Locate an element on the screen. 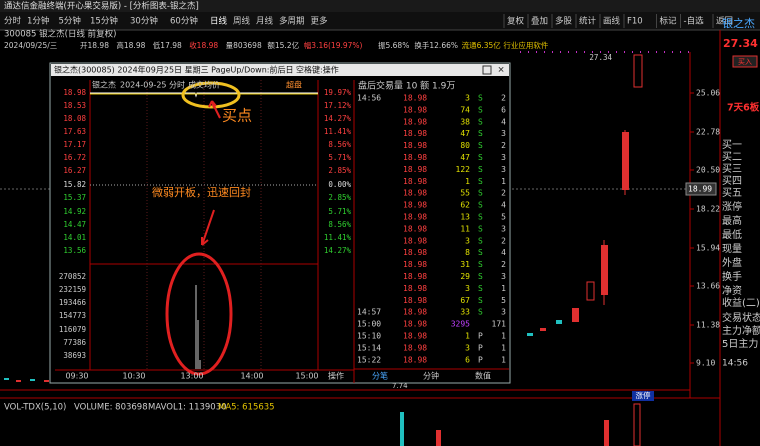 This screenshot has width=760, height=446. toolbar is located at coordinates (380, 21).